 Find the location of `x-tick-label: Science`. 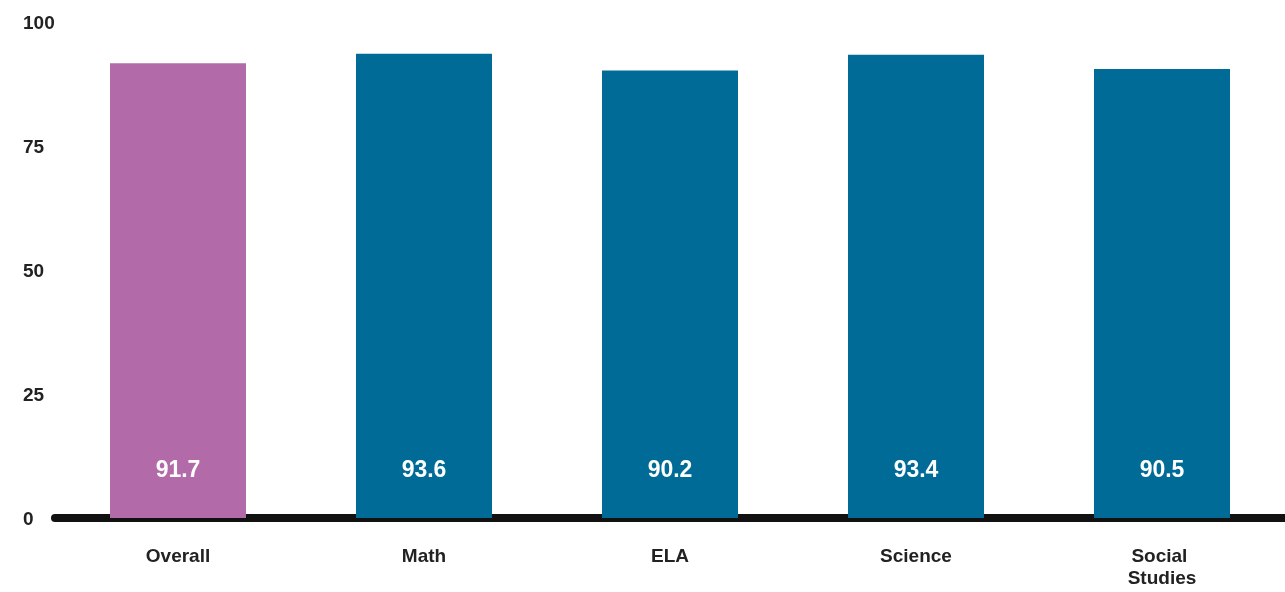

x-tick-label: Science is located at coordinates (916, 555).